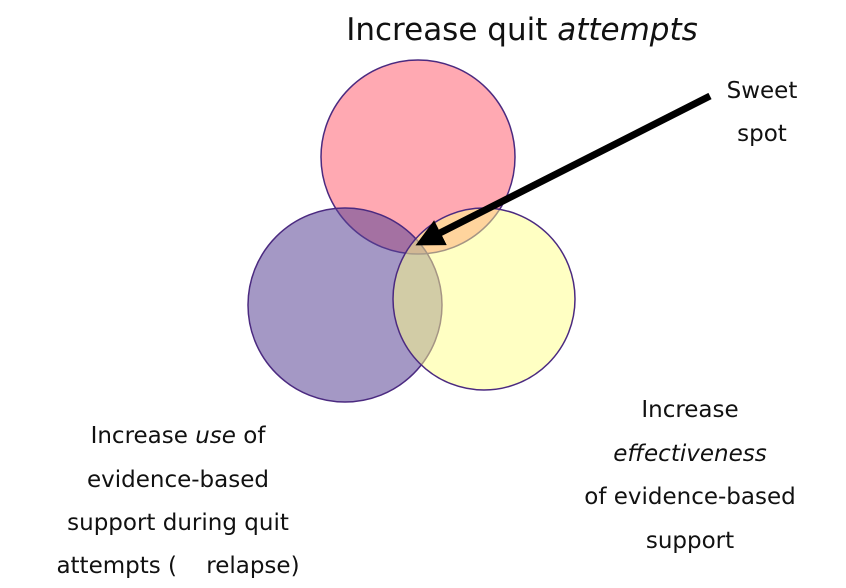 Image resolution: width=846 pixels, height=588 pixels. I want to click on title-emphasis: attempts, so click(627, 30).